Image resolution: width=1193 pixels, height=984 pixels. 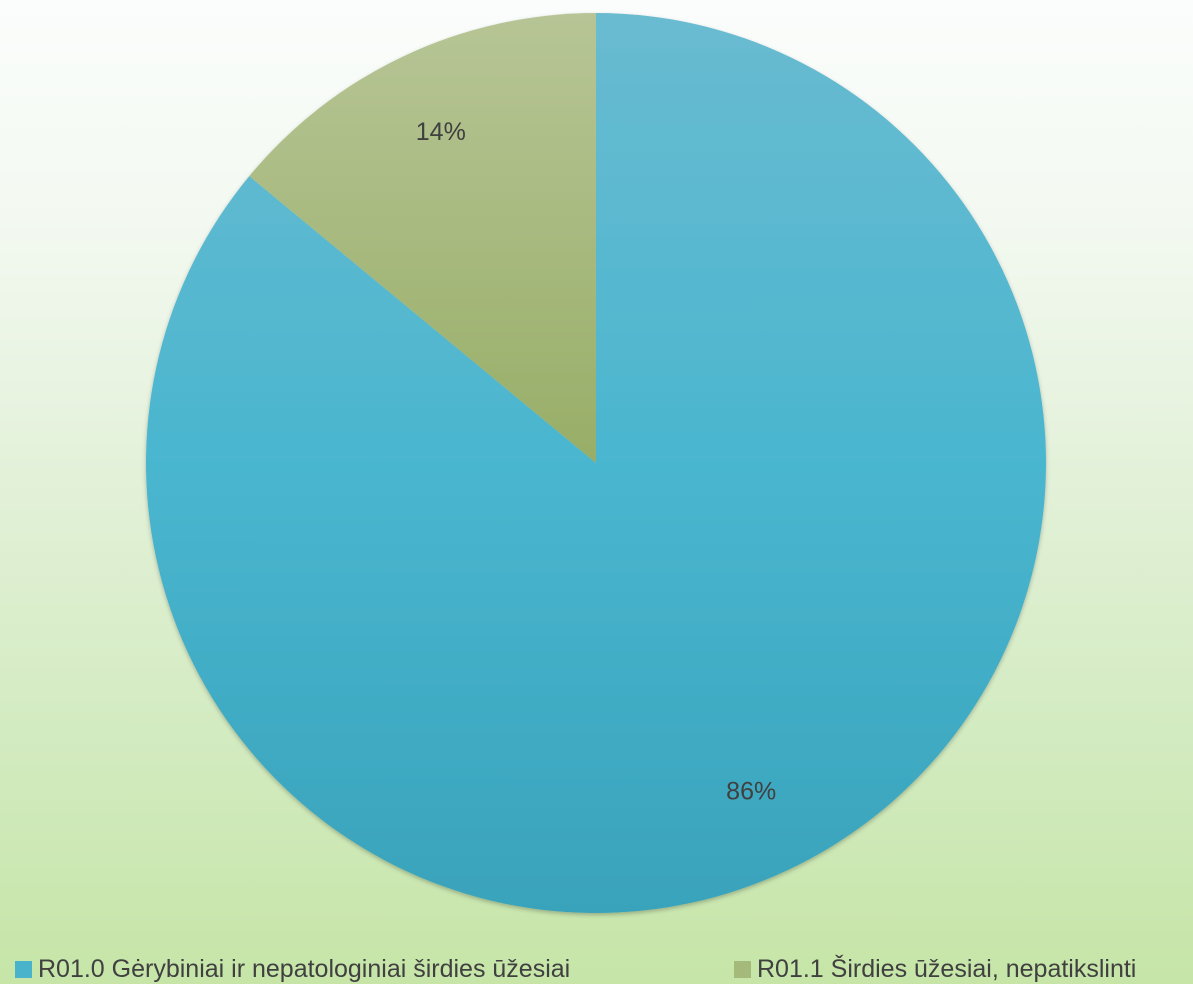 I want to click on pie-data-label-r01-1: 14%, so click(x=441, y=132).